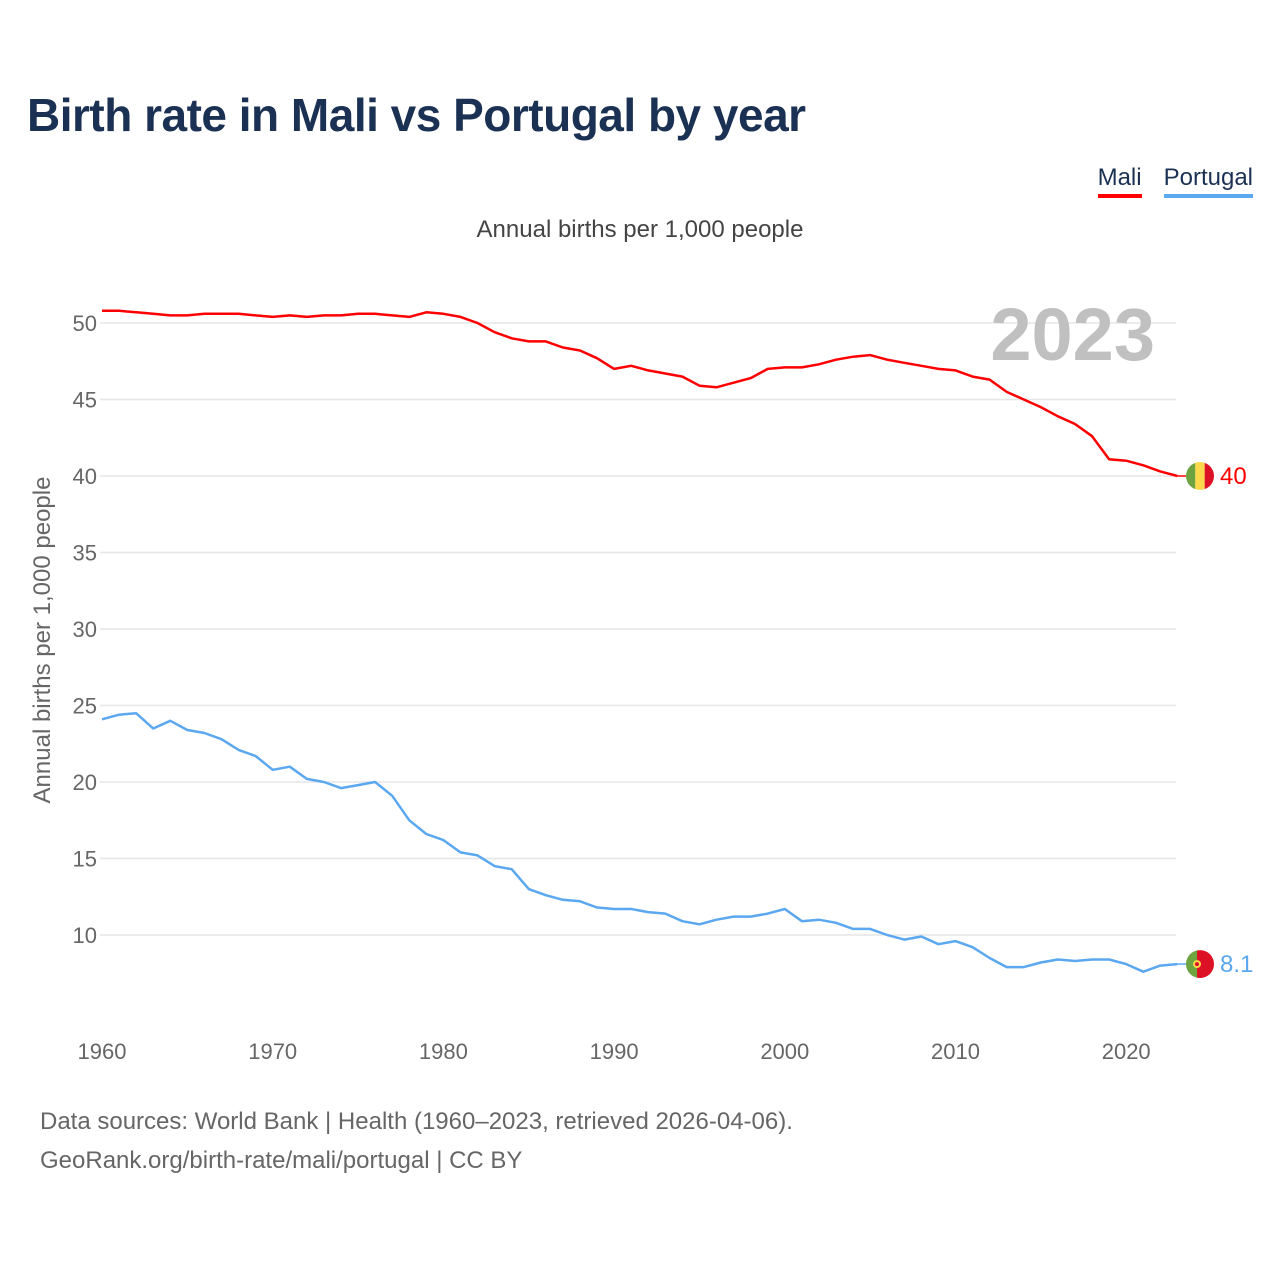  What do you see at coordinates (85, 935) in the screenshot?
I see `y-tick-10: 10` at bounding box center [85, 935].